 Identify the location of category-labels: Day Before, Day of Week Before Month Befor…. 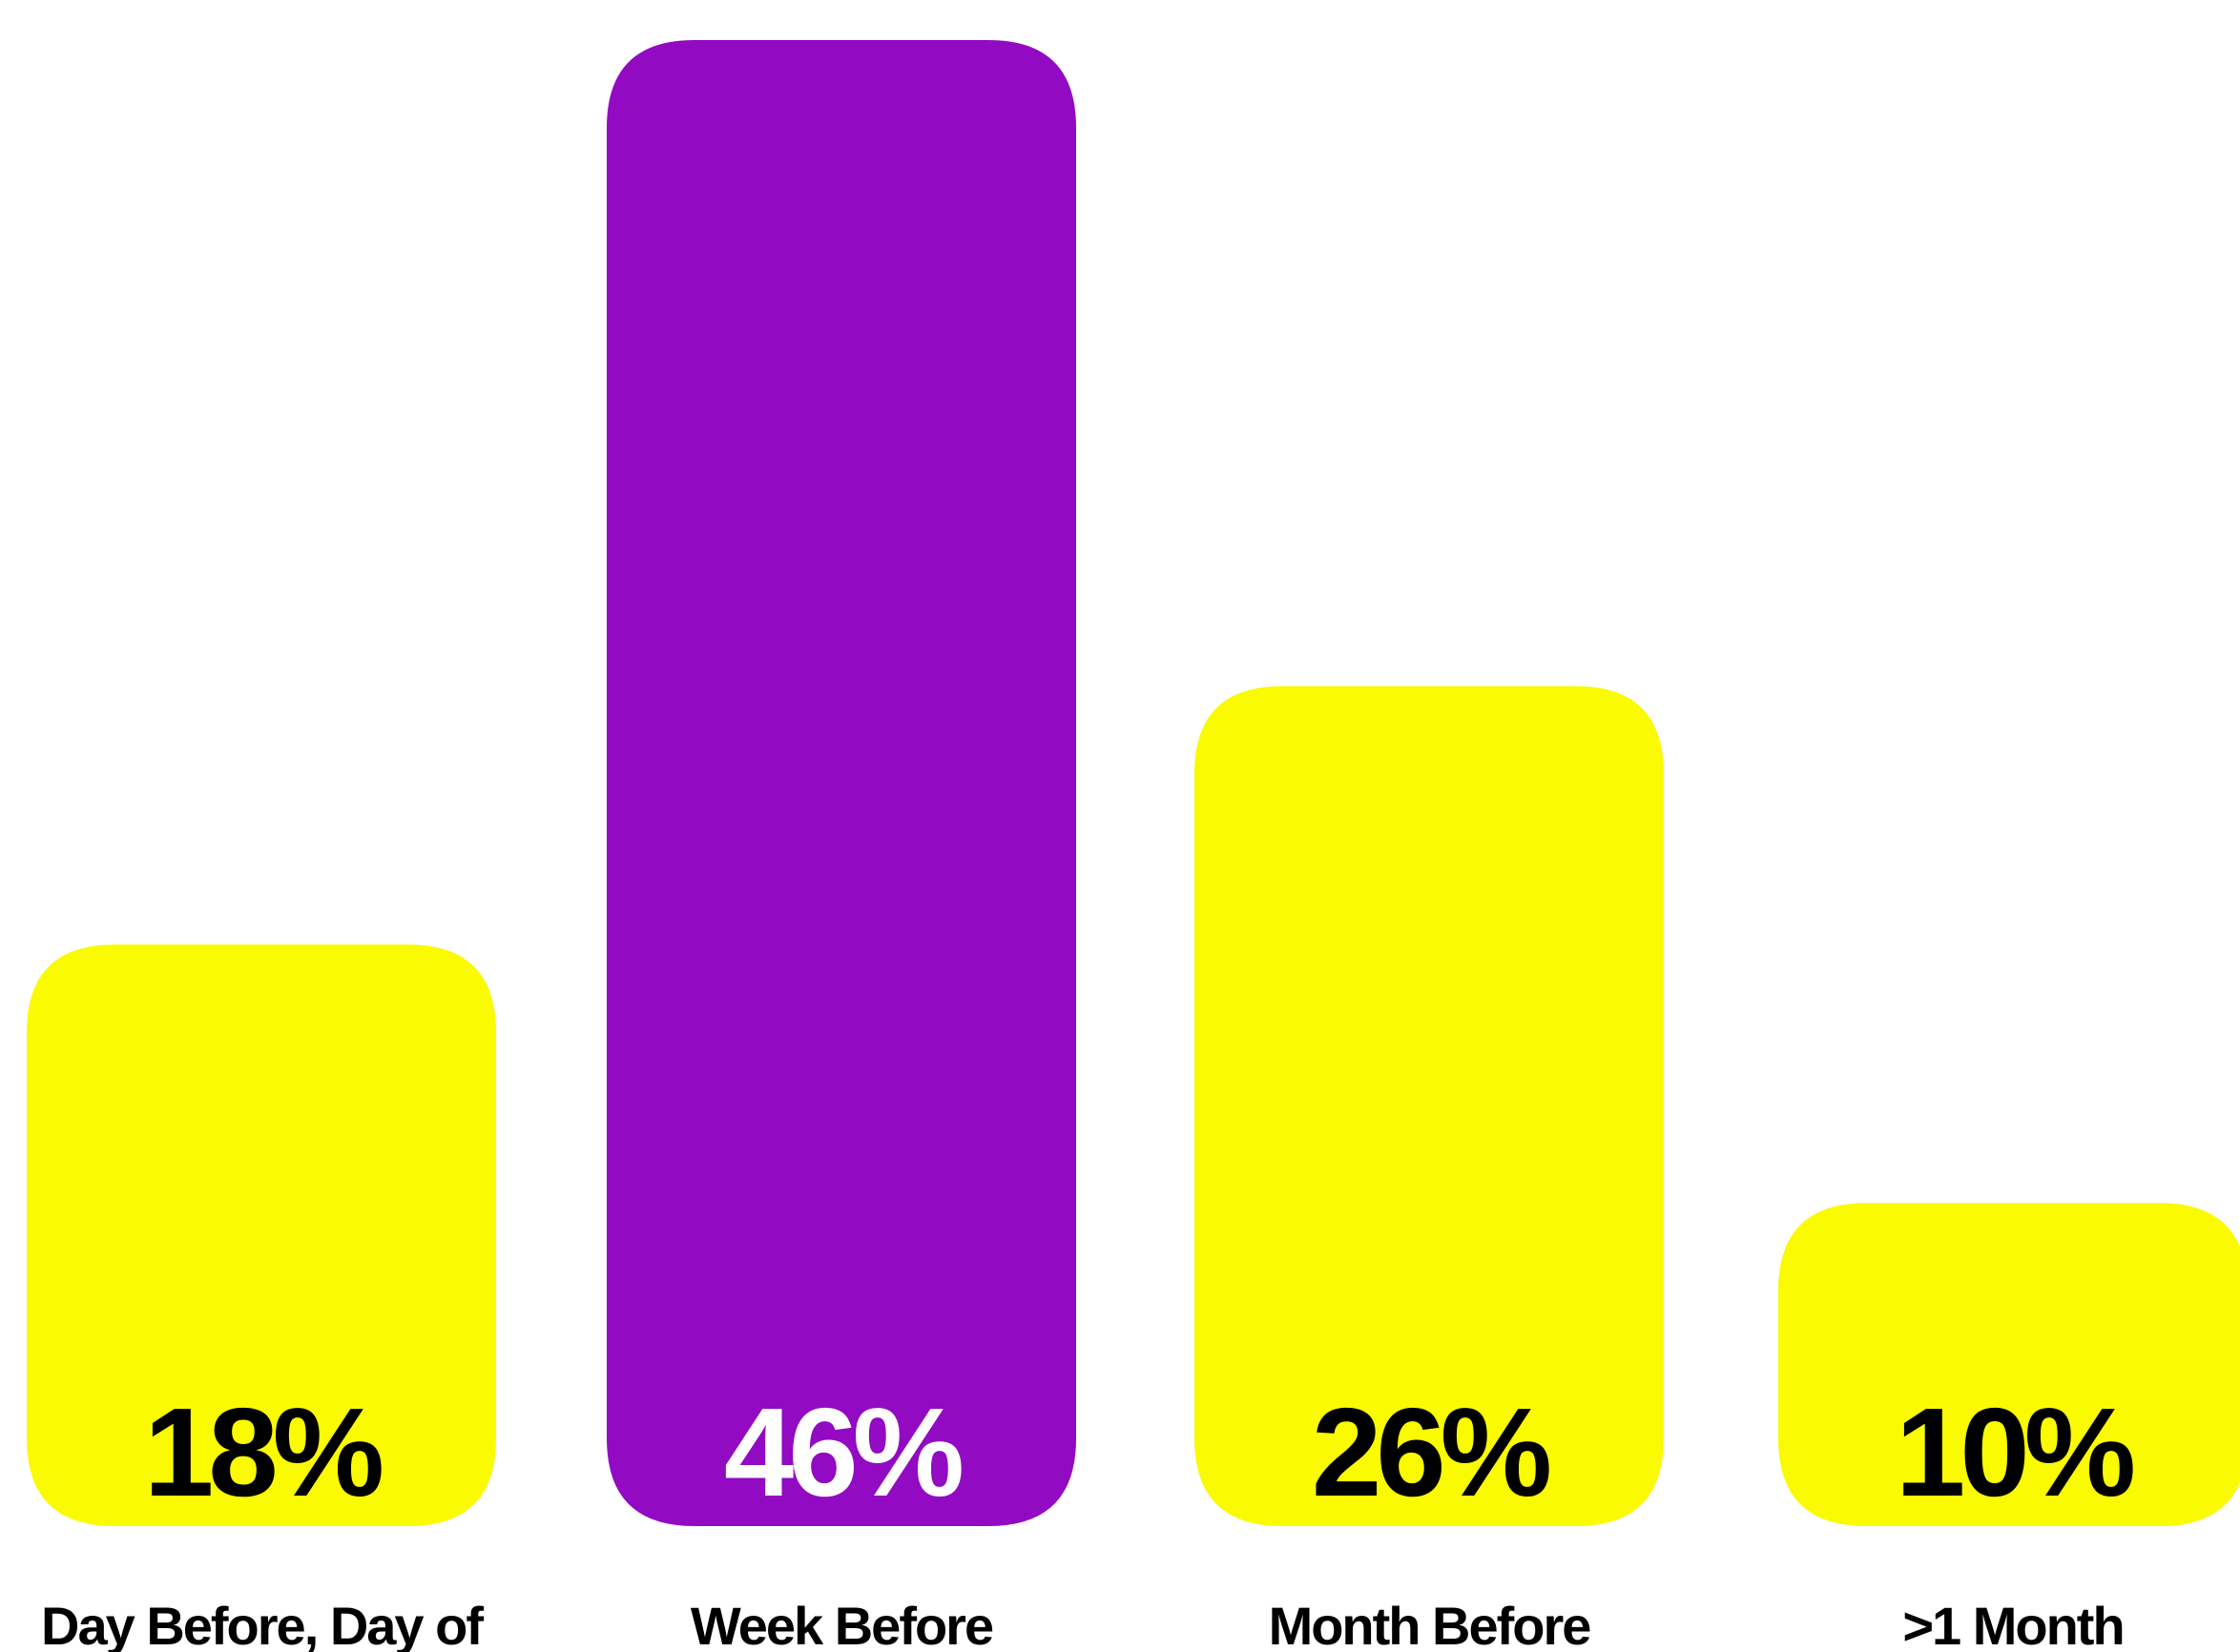
(1083, 1624).